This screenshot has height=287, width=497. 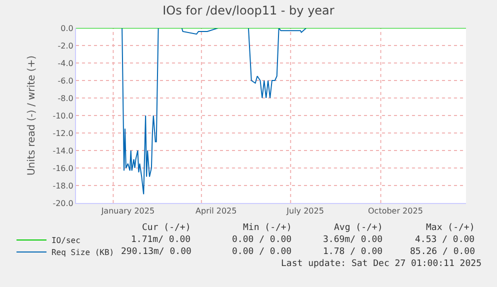 What do you see at coordinates (63, 168) in the screenshot?
I see `y-tick-label: -16.0` at bounding box center [63, 168].